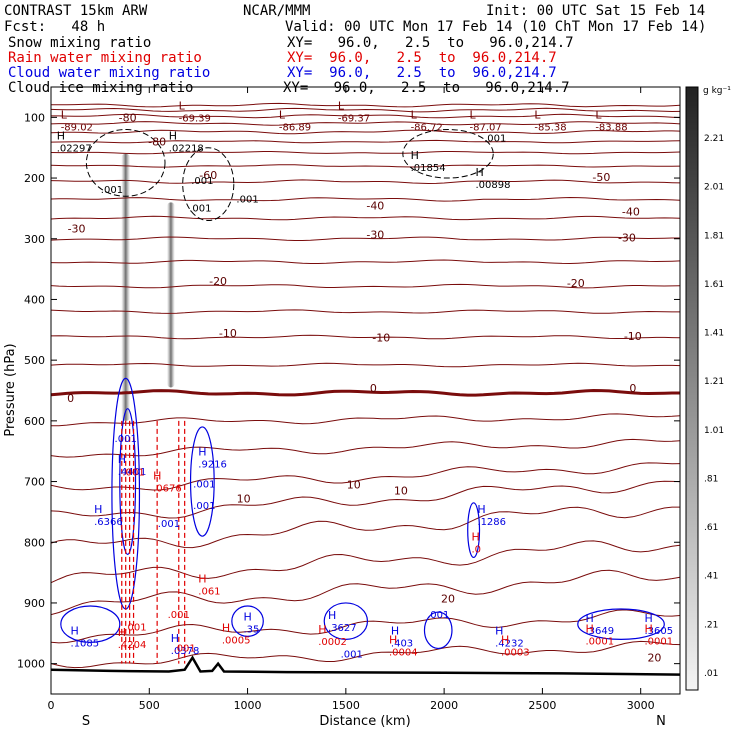 The image size is (740, 740). Describe the element at coordinates (132, 645) in the screenshot. I see `extremum-value-label: .4204` at that location.